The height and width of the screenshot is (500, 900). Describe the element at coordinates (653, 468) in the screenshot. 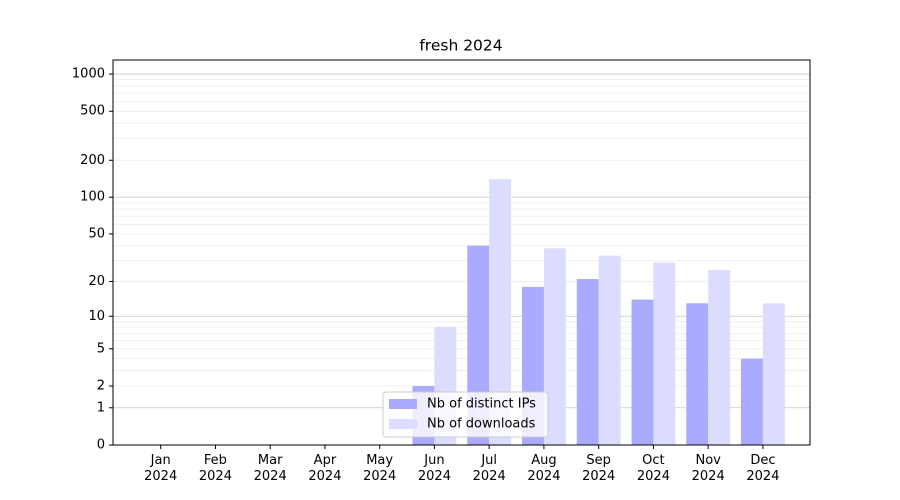

I see `x-tick-label: Oct 2024` at that location.